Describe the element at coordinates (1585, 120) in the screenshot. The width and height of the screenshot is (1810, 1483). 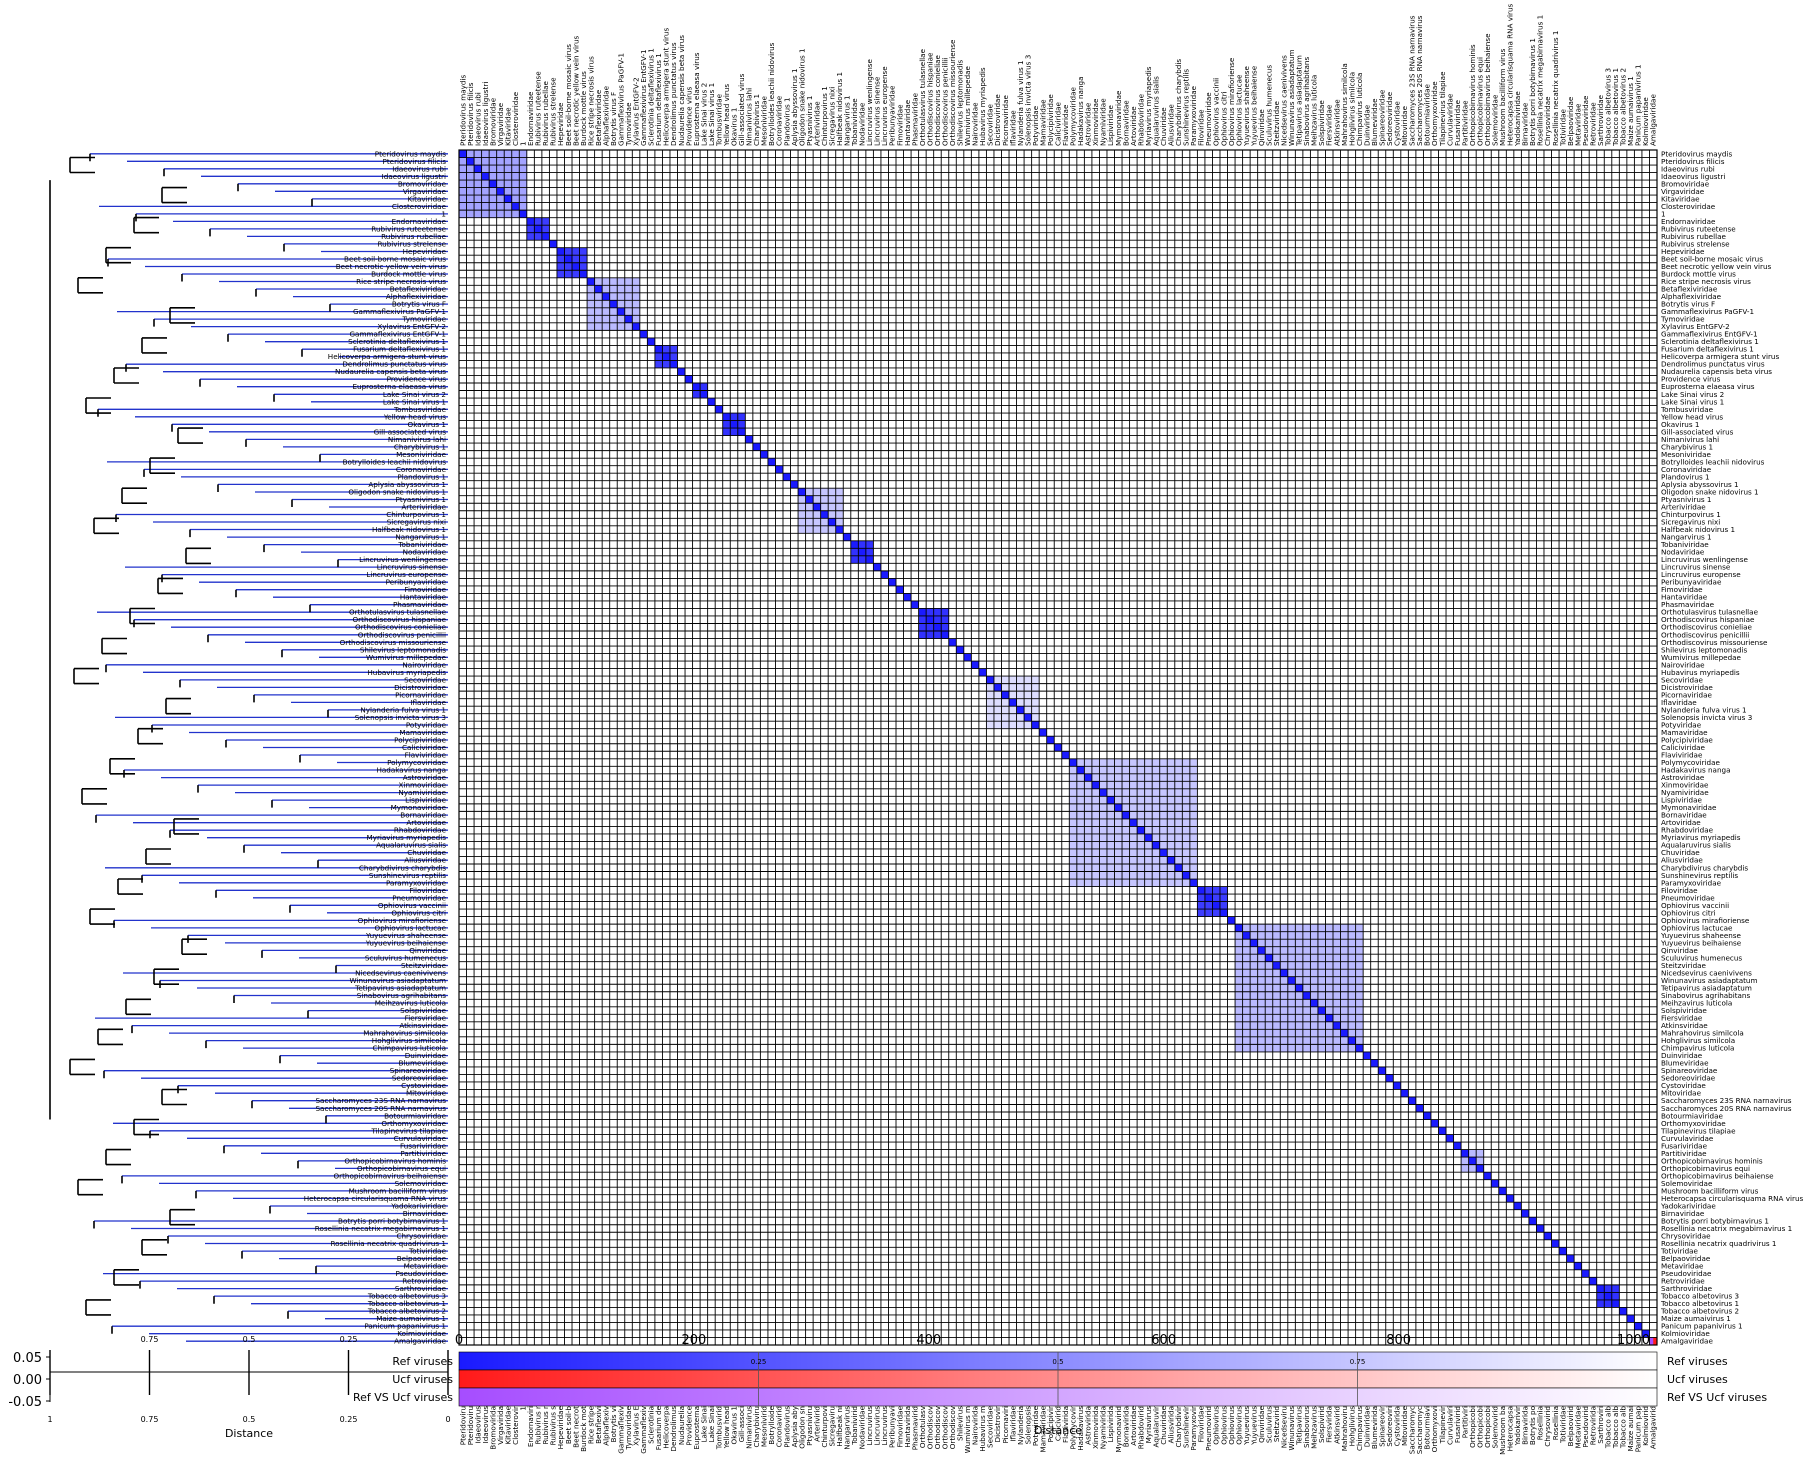
I see `column-label: Pseudoviridae` at that location.